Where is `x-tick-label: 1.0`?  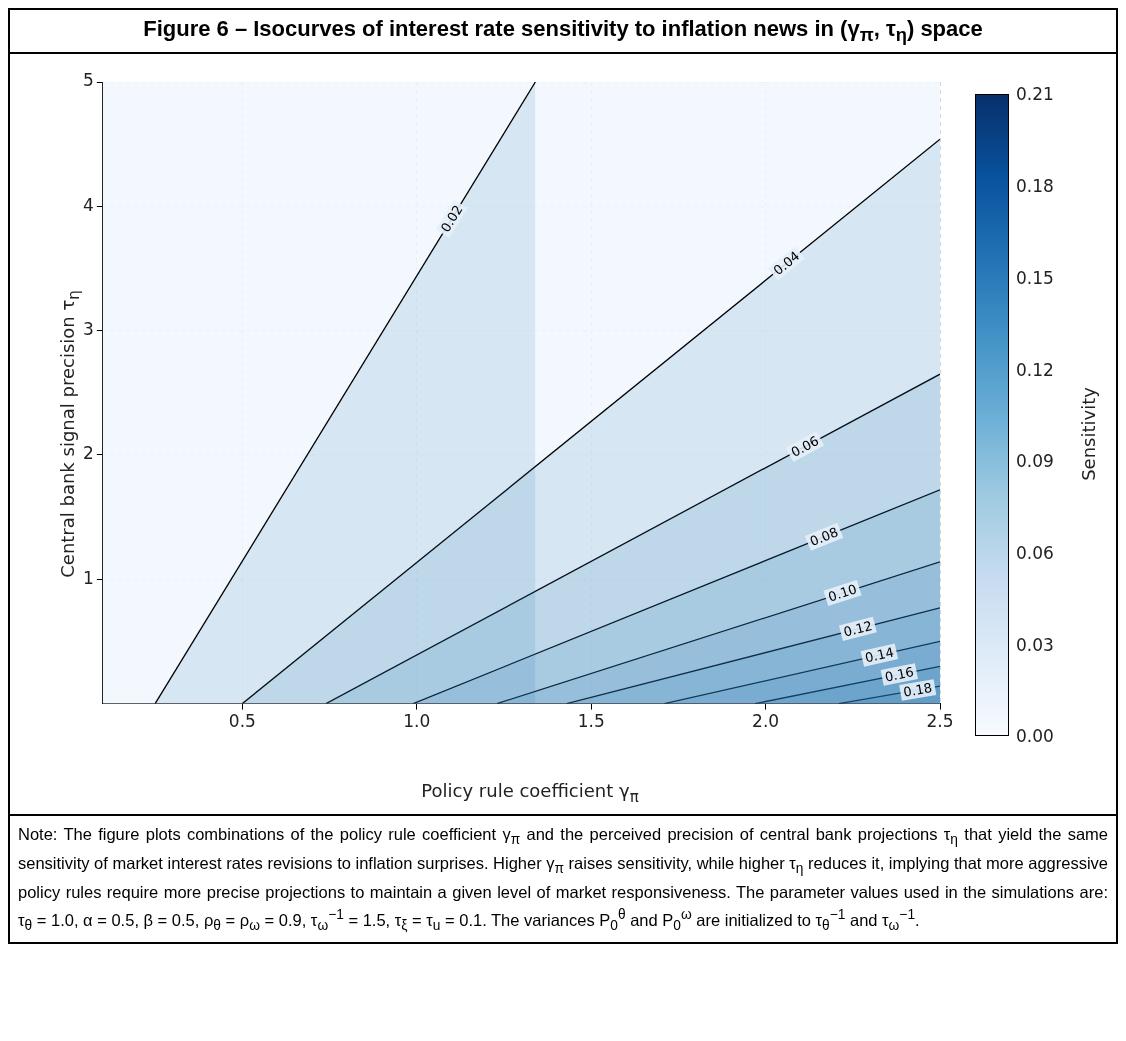
x-tick-label: 1.0 is located at coordinates (417, 721).